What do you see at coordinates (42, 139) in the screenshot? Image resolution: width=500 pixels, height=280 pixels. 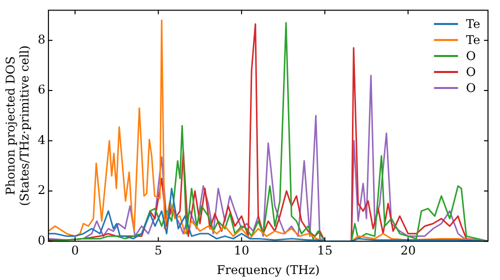 I see `y-tick-label: 4` at bounding box center [42, 139].